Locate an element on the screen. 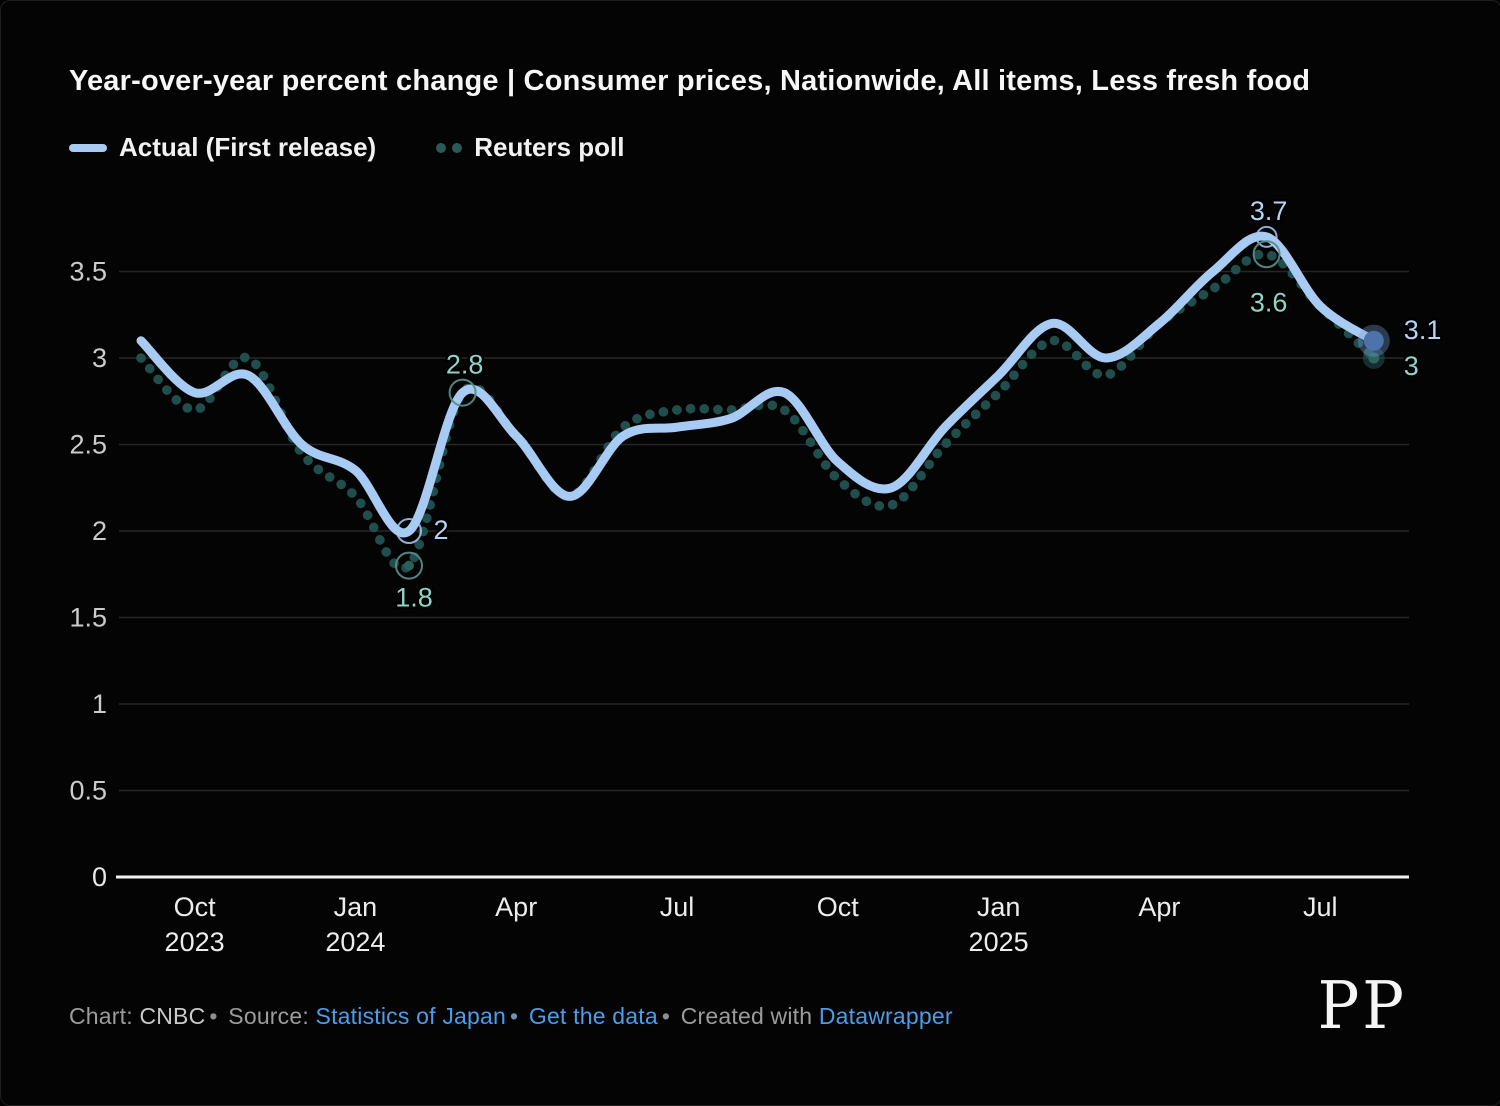  legend: Actual (First release) Reuters poll is located at coordinates (369, 147).